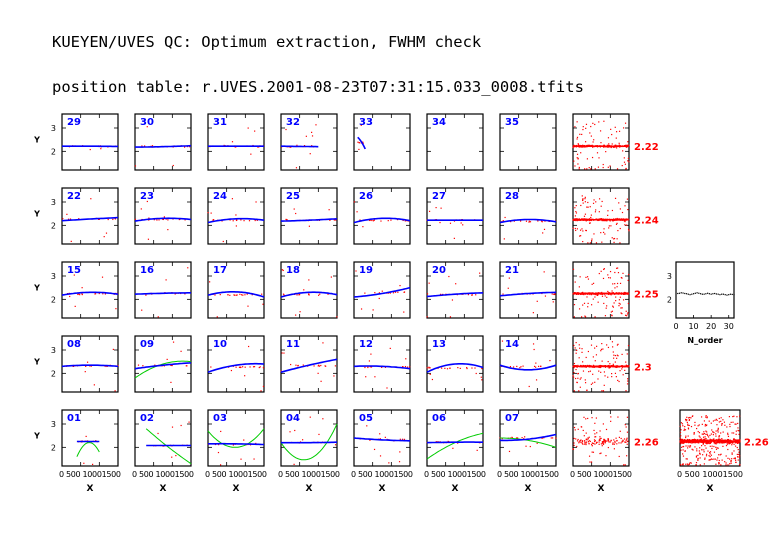 This screenshot has height=542, width=782. What do you see at coordinates (90, 219) in the screenshot?
I see `fit-line` at bounding box center [90, 219].